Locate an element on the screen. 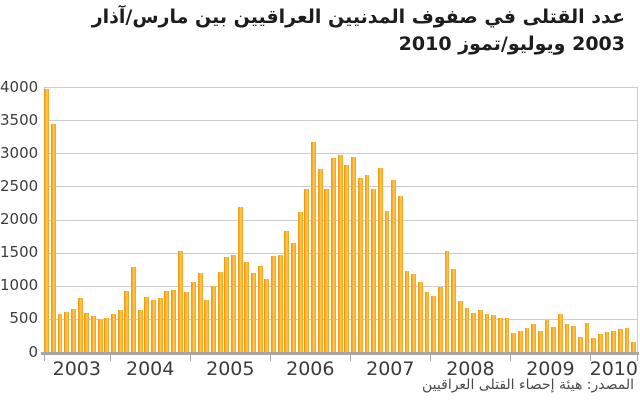 The height and width of the screenshot is (413, 640). y-axis-label-4000: 4000 is located at coordinates (19, 86).